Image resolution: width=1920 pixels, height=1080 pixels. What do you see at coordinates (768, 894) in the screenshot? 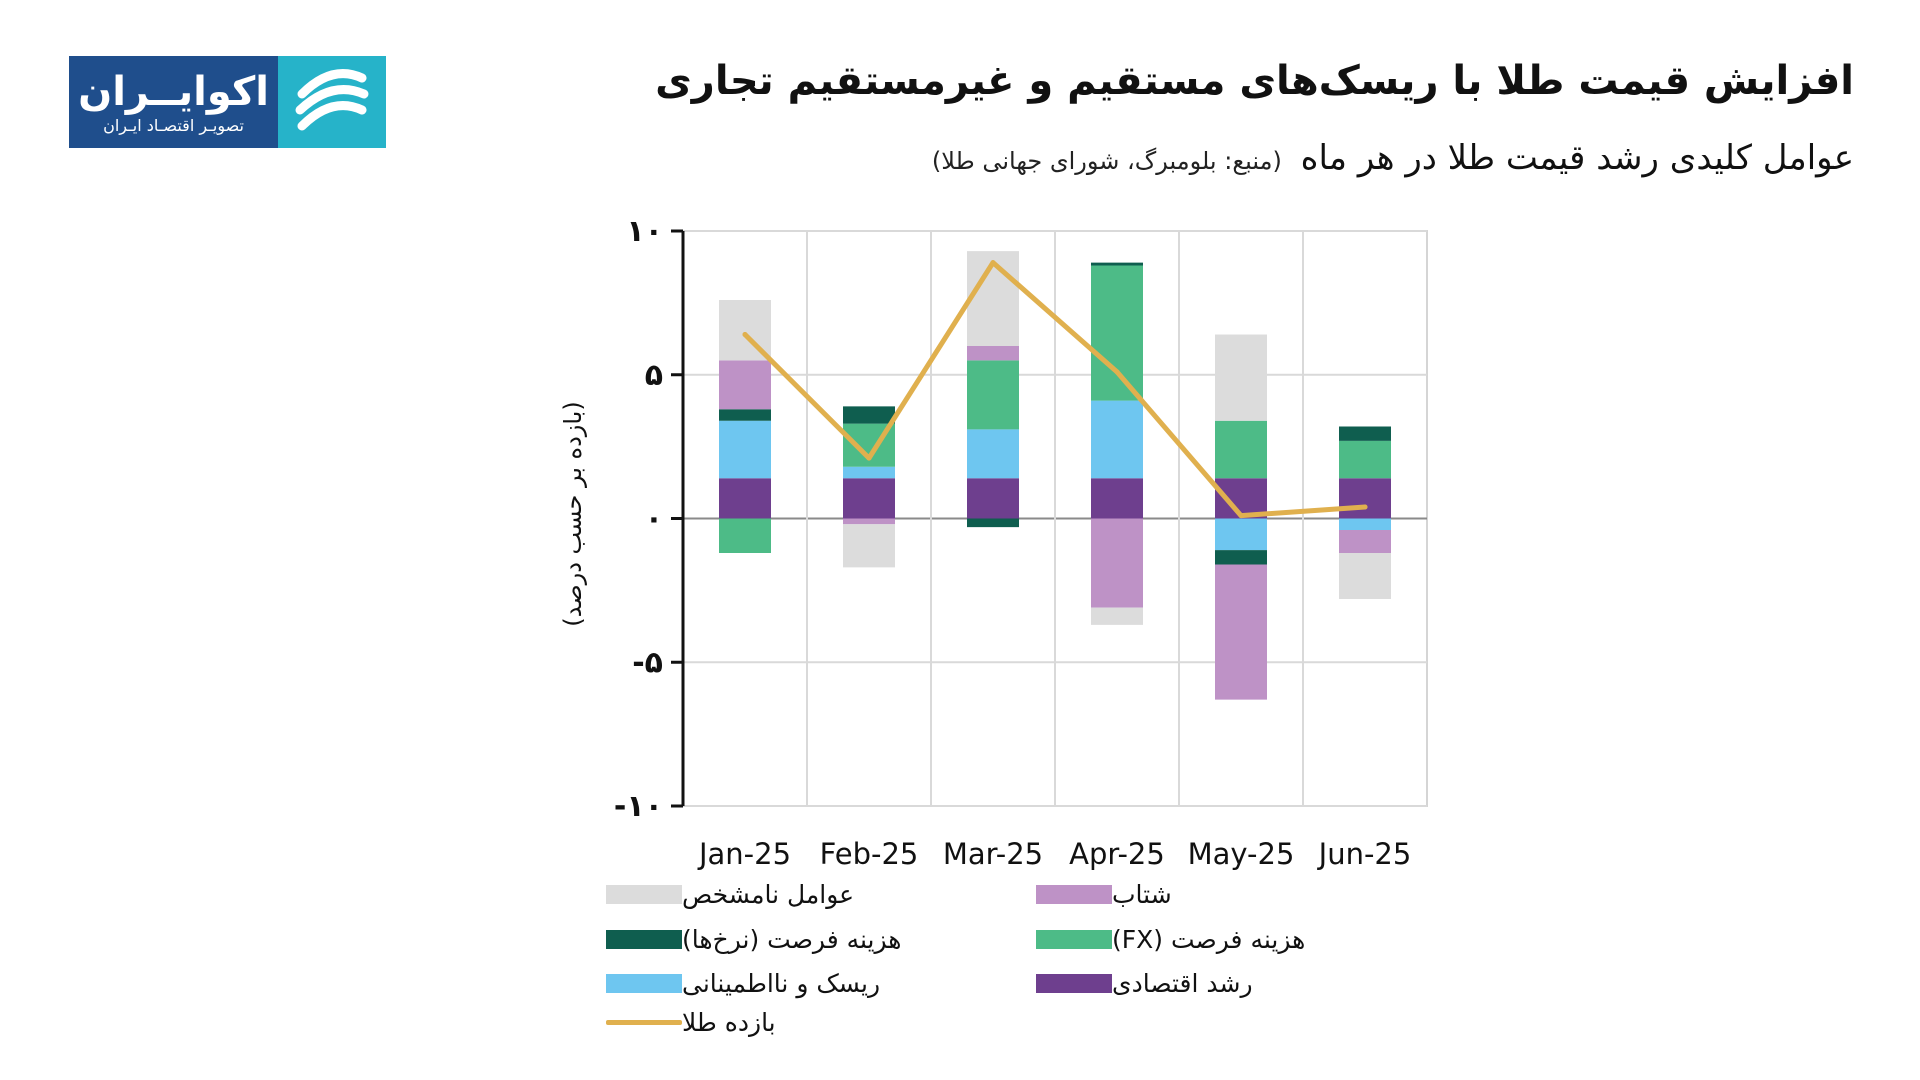
I see `legend-label: عوامل نامشخص` at bounding box center [768, 894].